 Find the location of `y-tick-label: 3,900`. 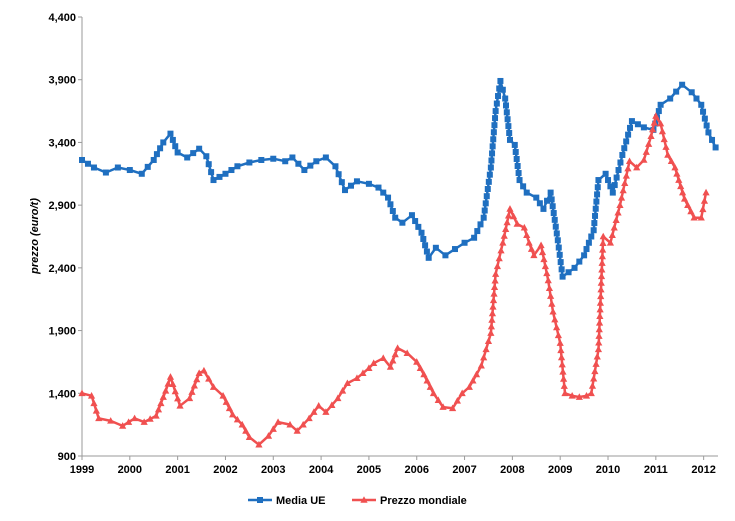

y-tick-label: 3,900 is located at coordinates (62, 81).